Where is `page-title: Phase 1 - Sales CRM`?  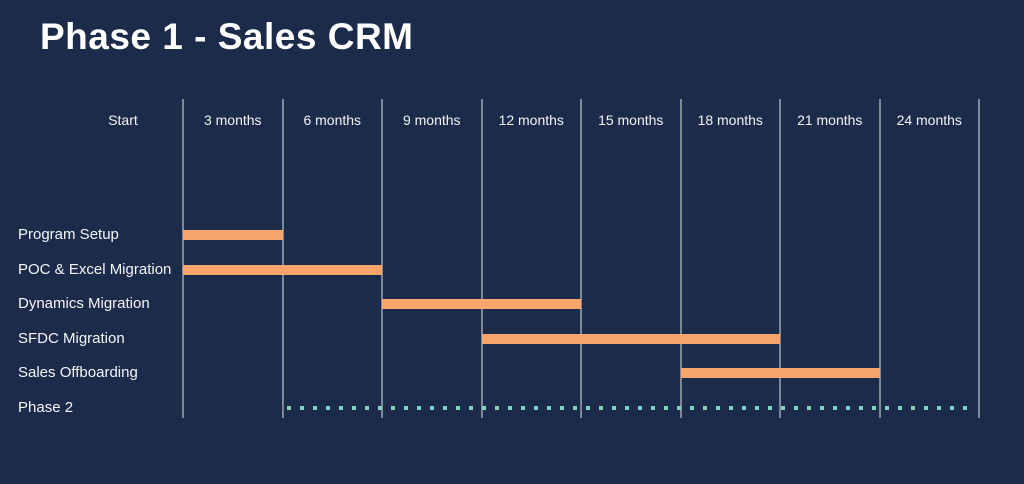
page-title: Phase 1 - Sales CRM is located at coordinates (227, 36).